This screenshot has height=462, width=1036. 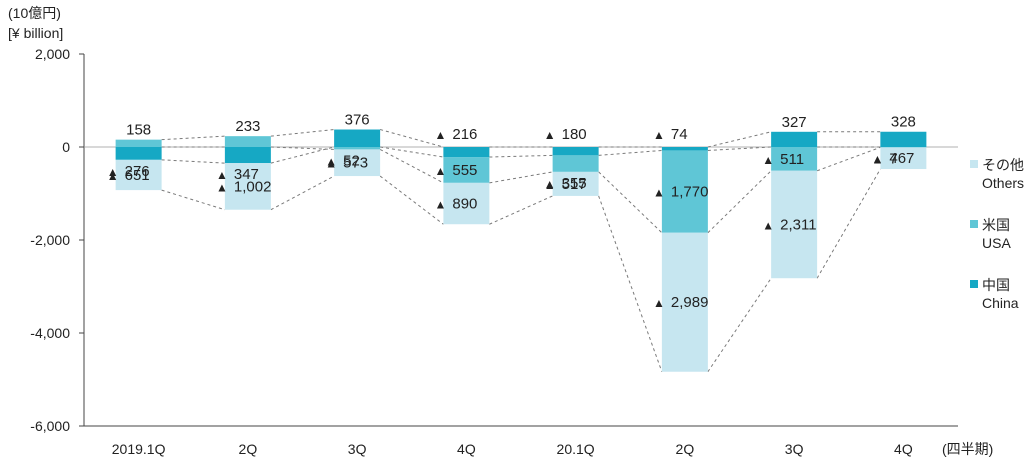 What do you see at coordinates (1000, 303) in the screenshot?
I see `legend-label-en-china: China` at bounding box center [1000, 303].